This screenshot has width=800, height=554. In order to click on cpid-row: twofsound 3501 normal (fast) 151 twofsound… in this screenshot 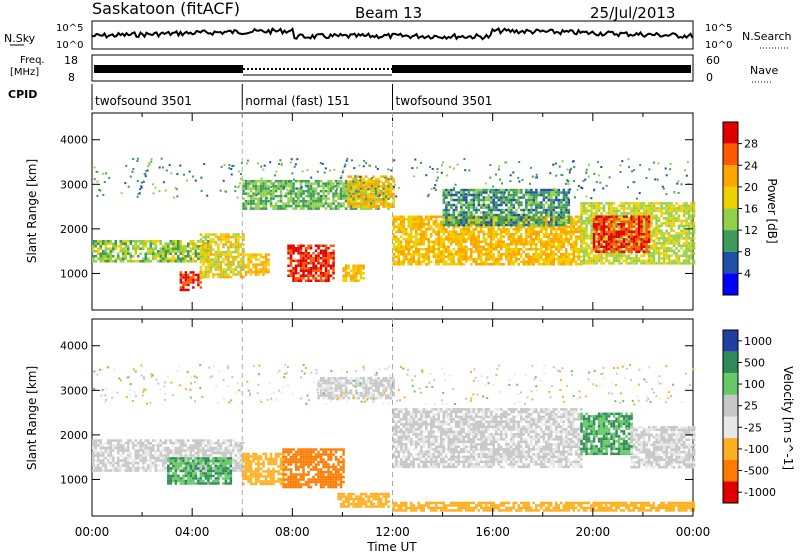, I will do `click(291, 97)`.